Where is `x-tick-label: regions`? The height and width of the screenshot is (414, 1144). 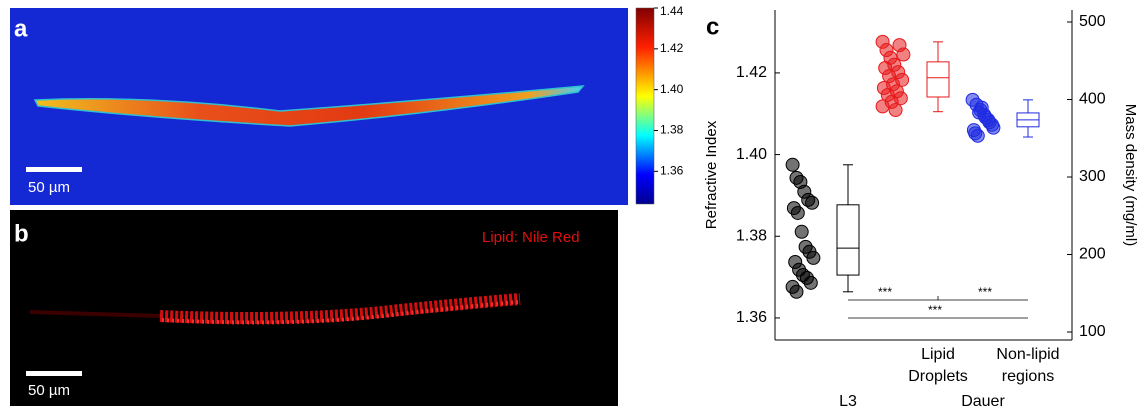 x-tick-label: regions is located at coordinates (1028, 376).